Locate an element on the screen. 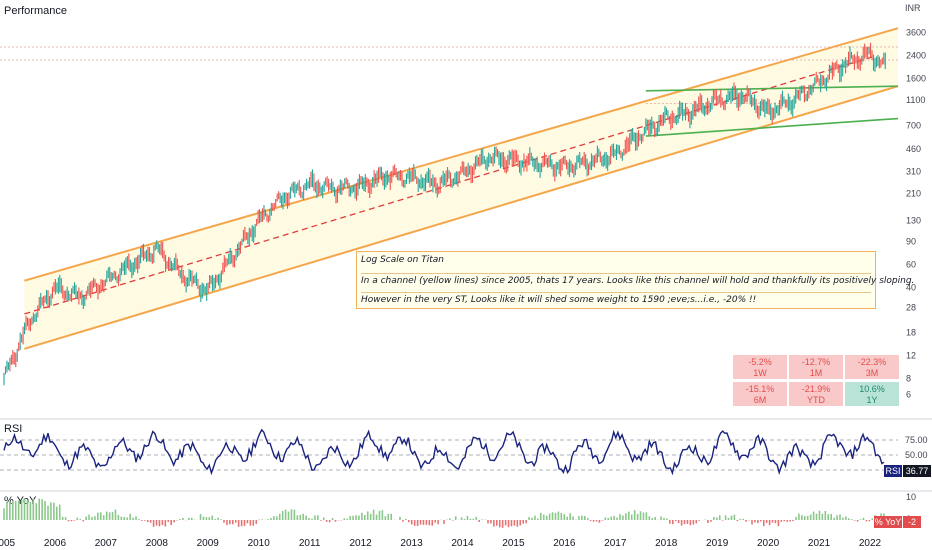  year-label: 2015 is located at coordinates (513, 543).